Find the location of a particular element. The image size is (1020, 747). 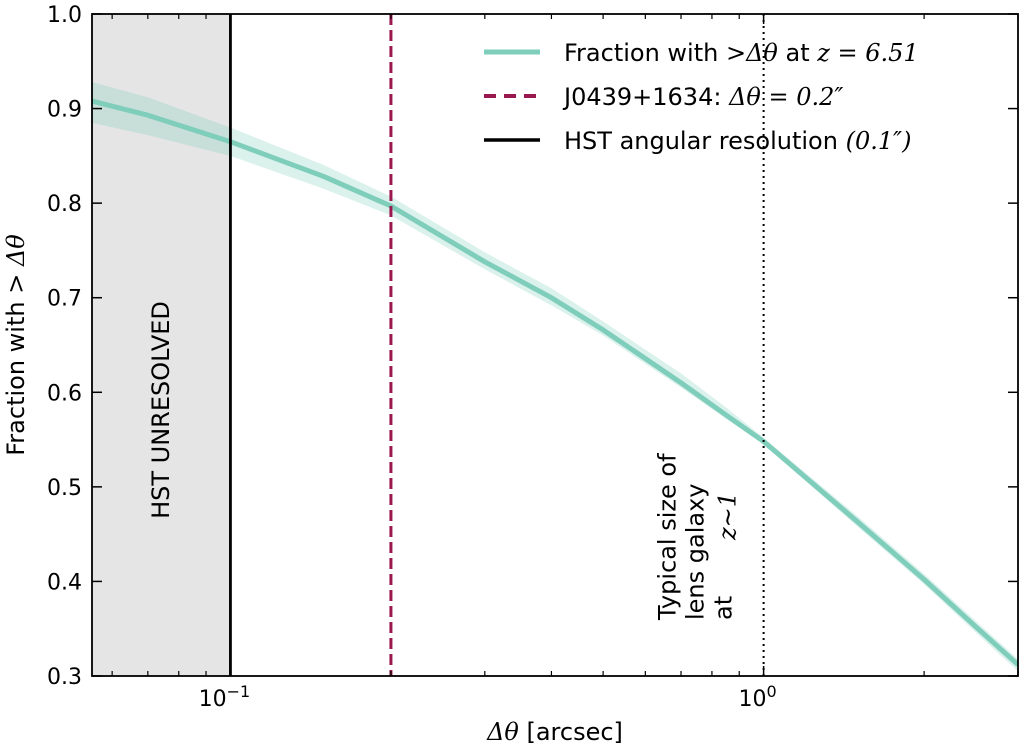

annotation-line-0: Typical size of is located at coordinates (668, 537).